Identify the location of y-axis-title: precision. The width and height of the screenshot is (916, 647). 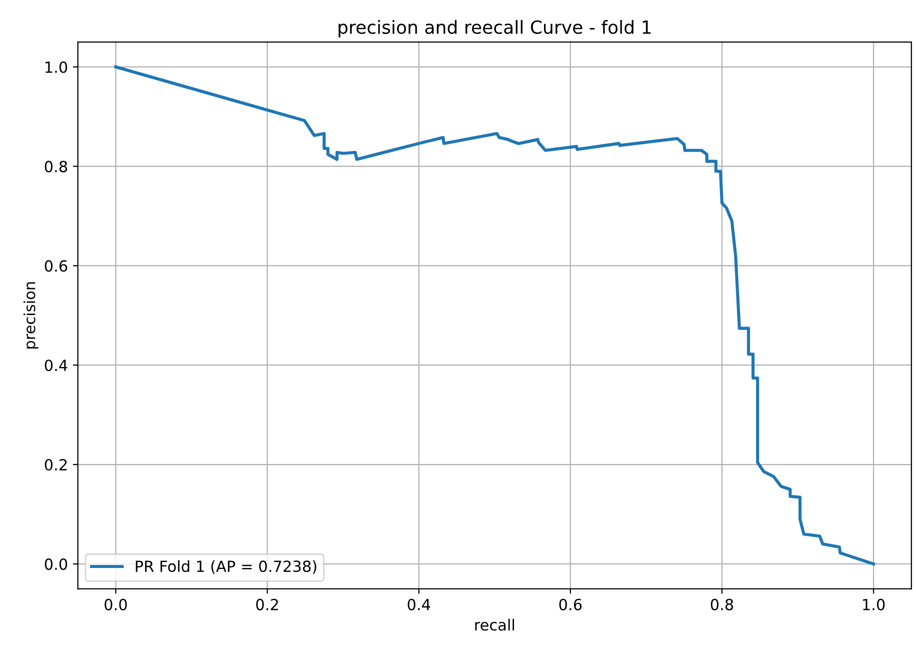
(31, 315).